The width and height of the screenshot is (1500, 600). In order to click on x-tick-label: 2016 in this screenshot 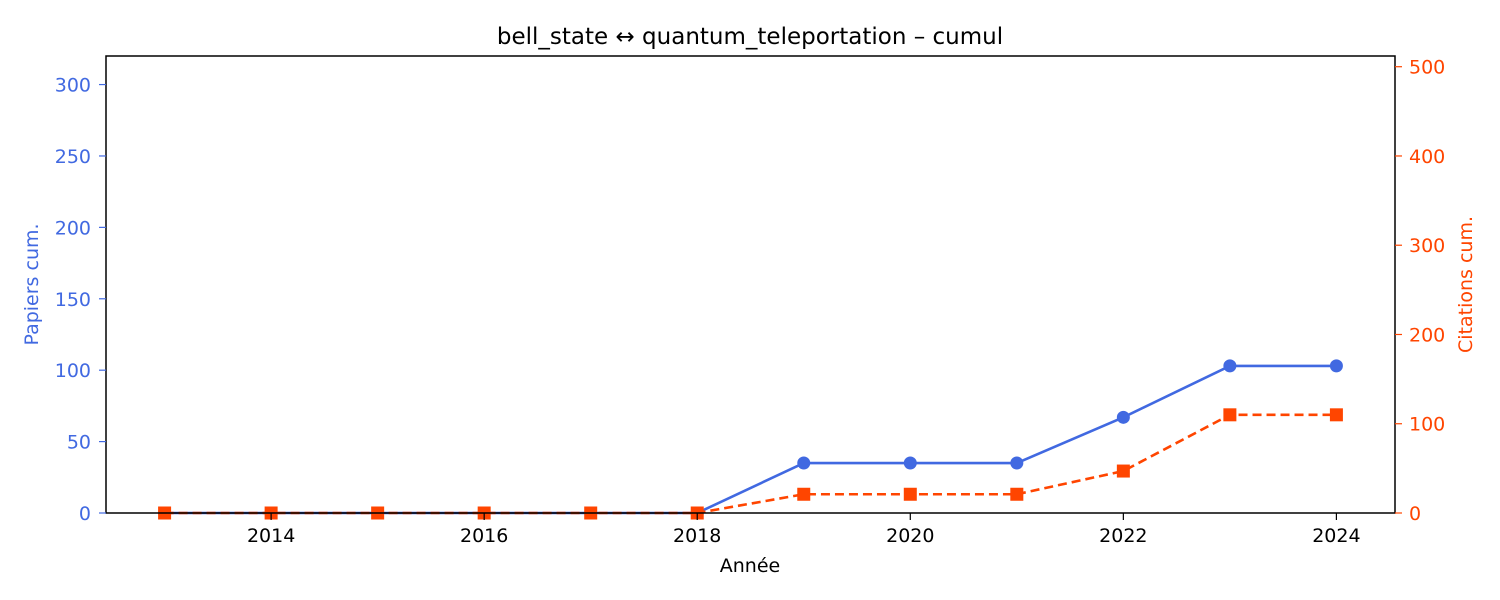, I will do `click(484, 536)`.